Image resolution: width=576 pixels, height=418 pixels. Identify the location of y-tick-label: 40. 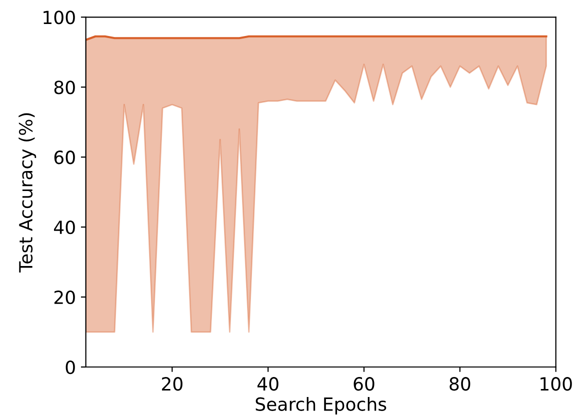
(64, 227).